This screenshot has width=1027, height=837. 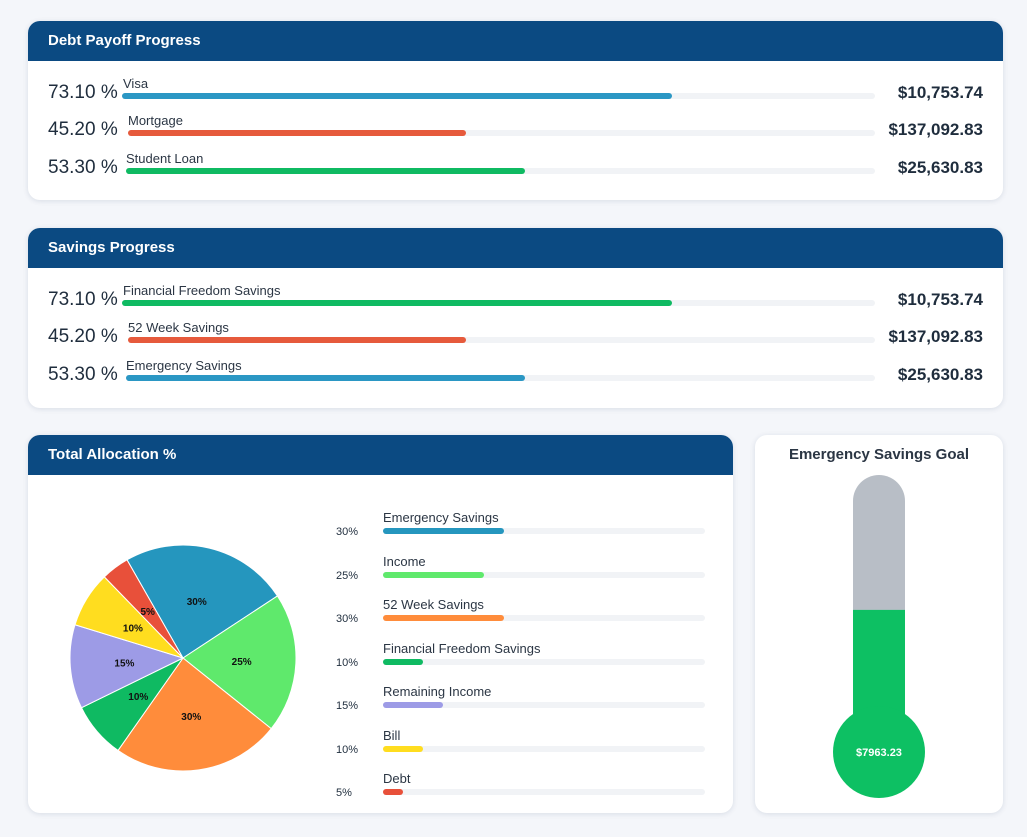 I want to click on allocation-legend-row: Financial Freedom Savings 10%, so click(x=521, y=662).